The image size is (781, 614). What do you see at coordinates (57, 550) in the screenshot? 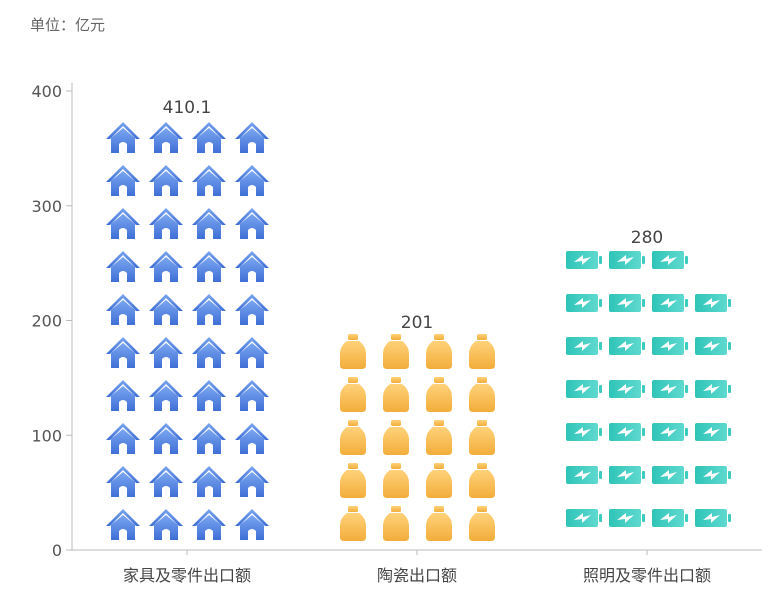
I see `y-tick-label: 0` at bounding box center [57, 550].